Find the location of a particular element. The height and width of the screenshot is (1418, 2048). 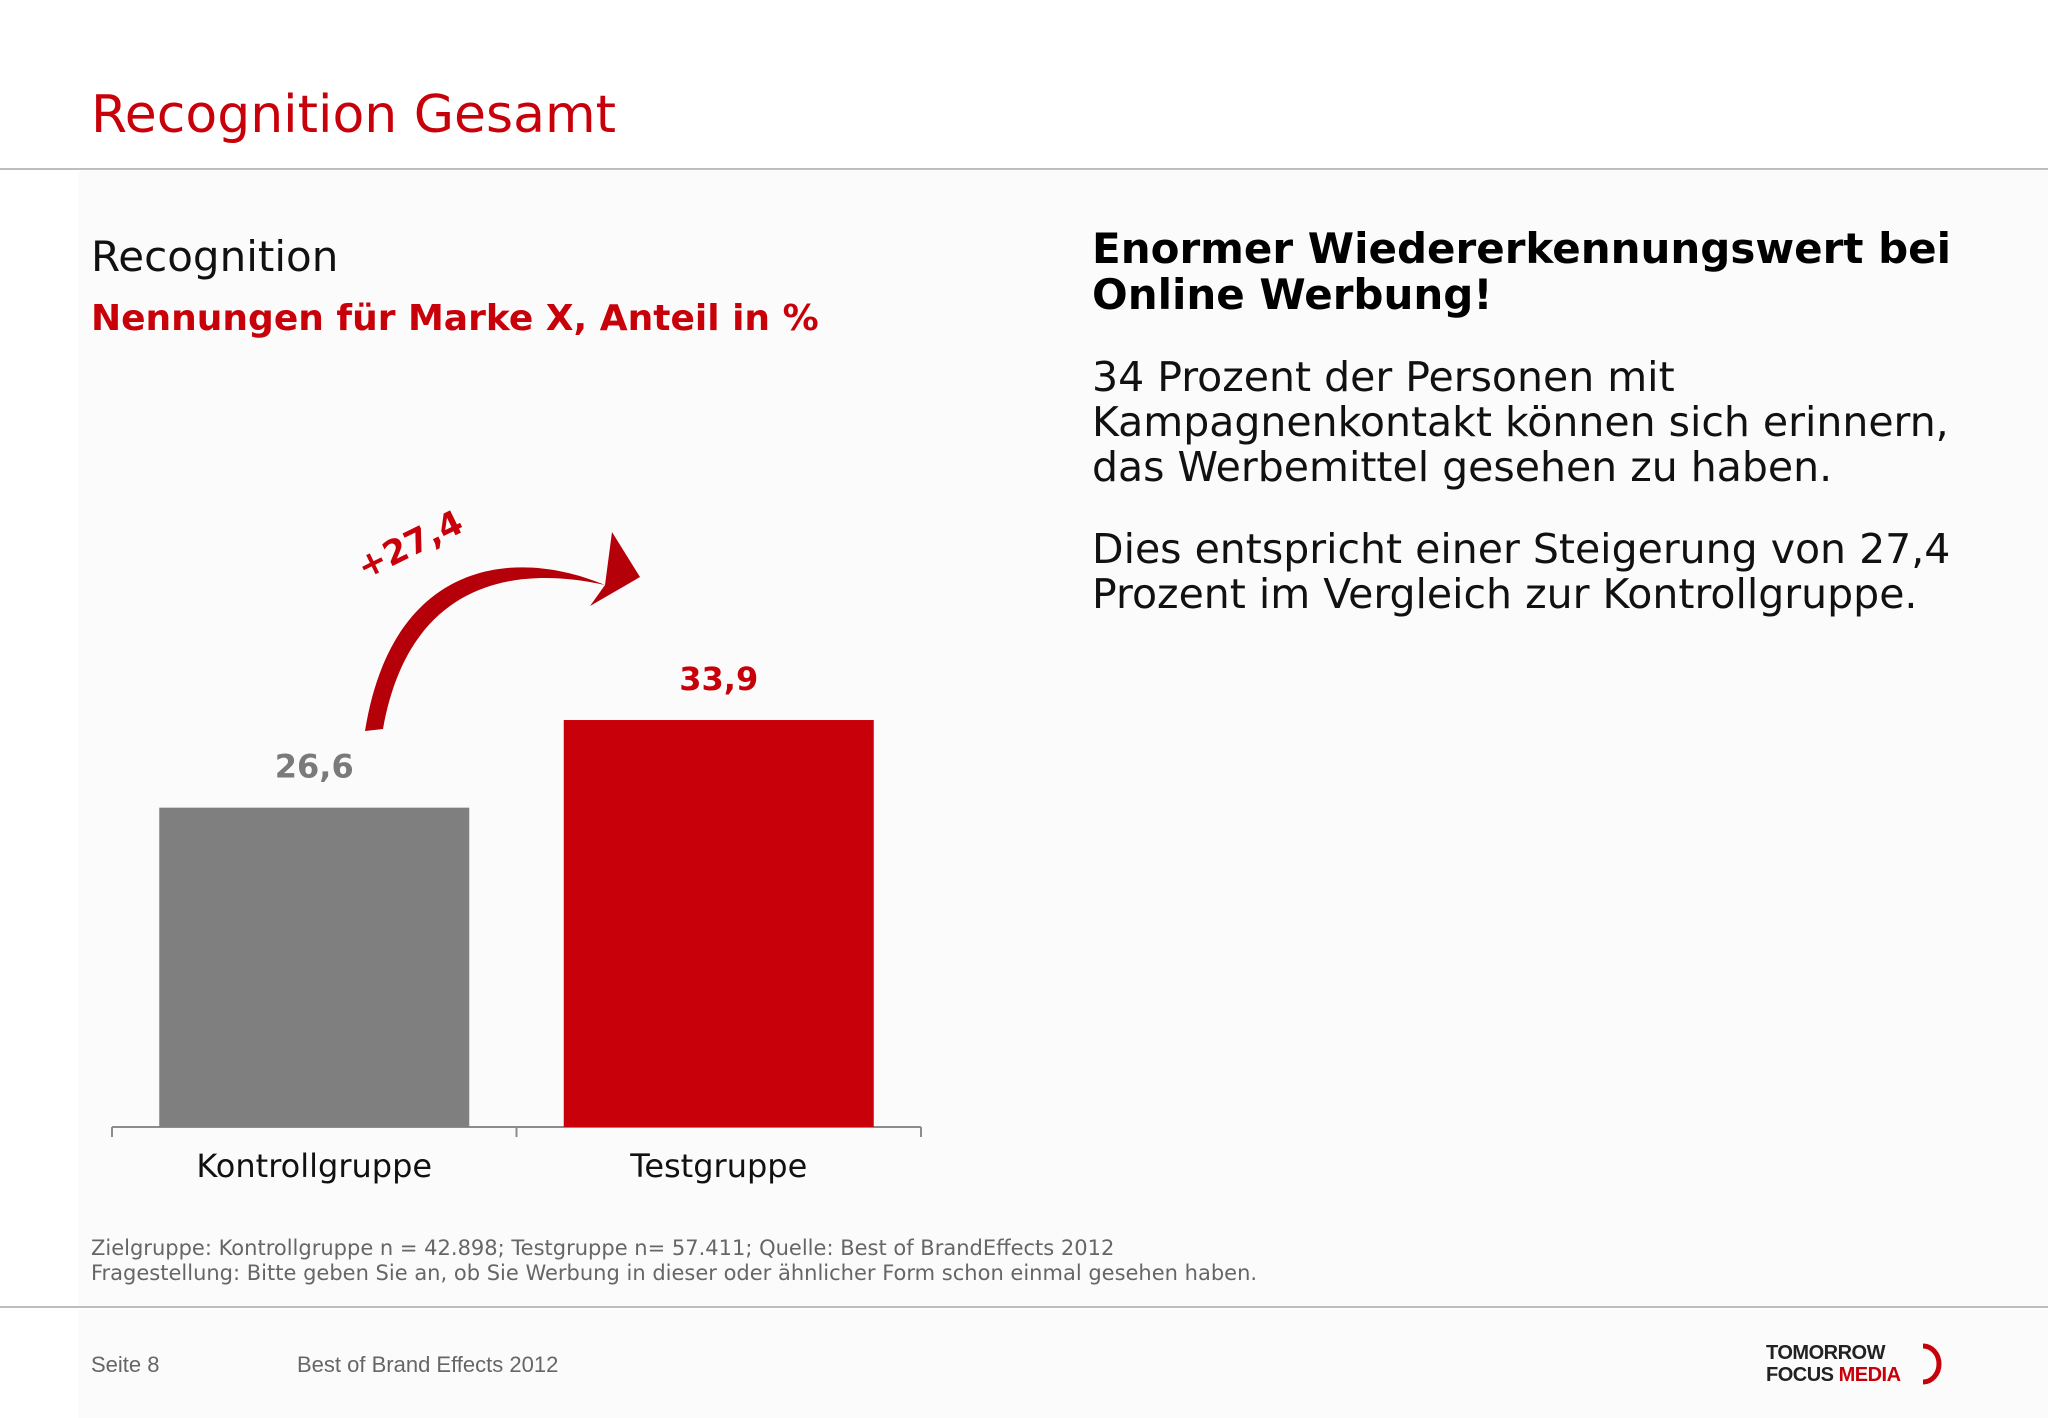

footer-event-label: Best of Brand Effects 2012 is located at coordinates (428, 1364).